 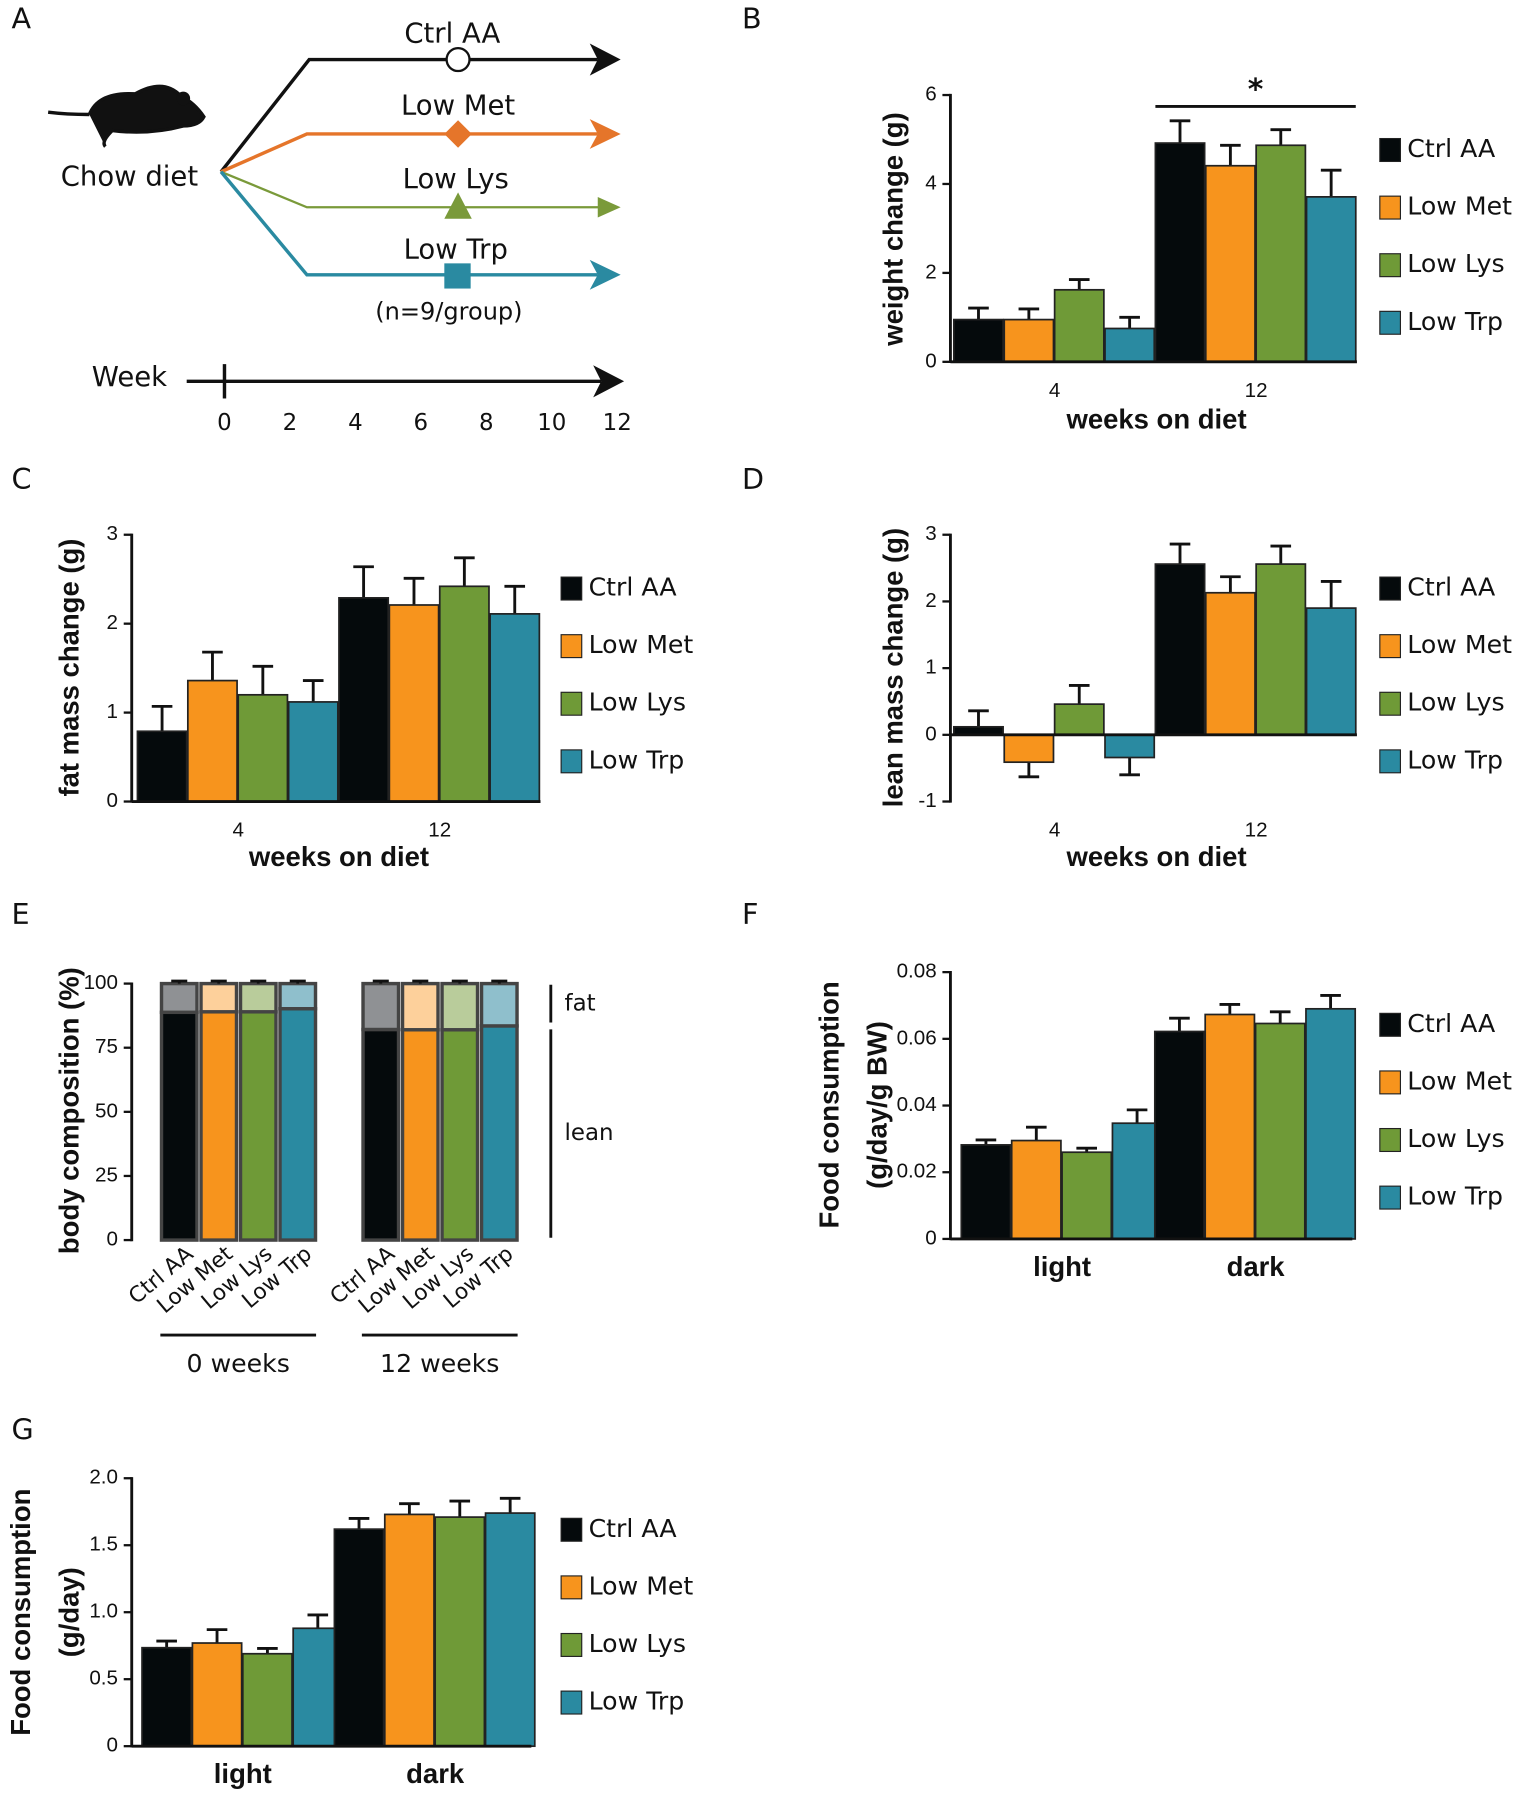 What do you see at coordinates (68, 668) in the screenshot?
I see `y-axis-title: fat mass change (g)` at bounding box center [68, 668].